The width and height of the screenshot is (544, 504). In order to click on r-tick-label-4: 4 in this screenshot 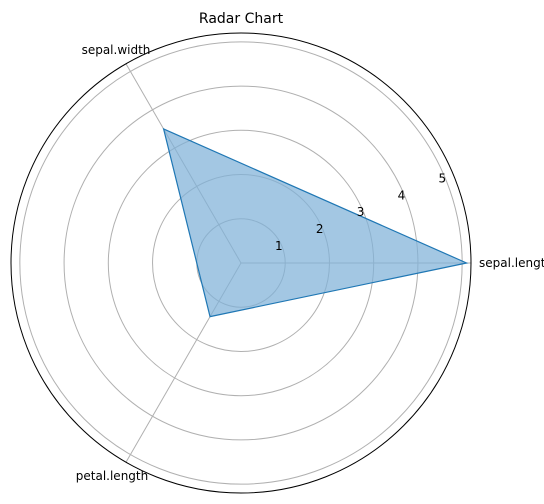, I will do `click(402, 195)`.